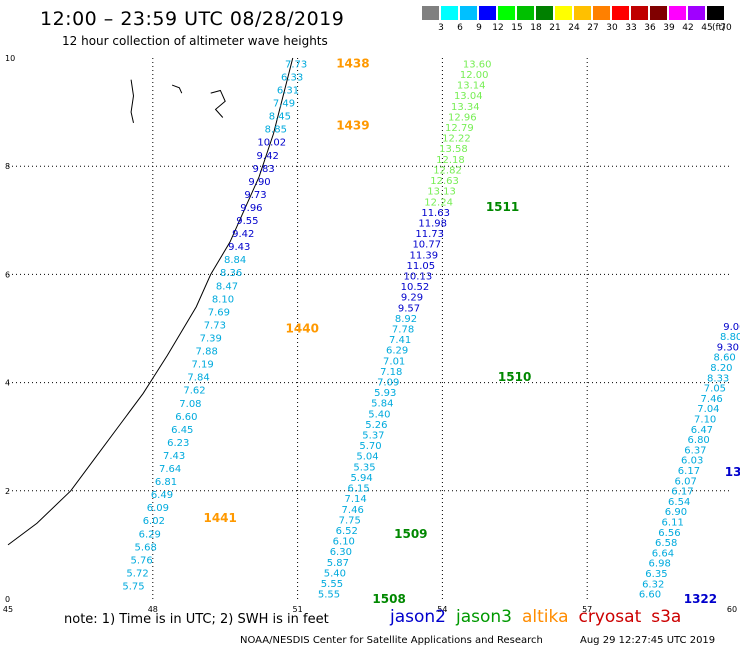 The image size is (740, 650). Describe the element at coordinates (255, 195) in the screenshot. I see `wave-height-value: 9.73` at that location.